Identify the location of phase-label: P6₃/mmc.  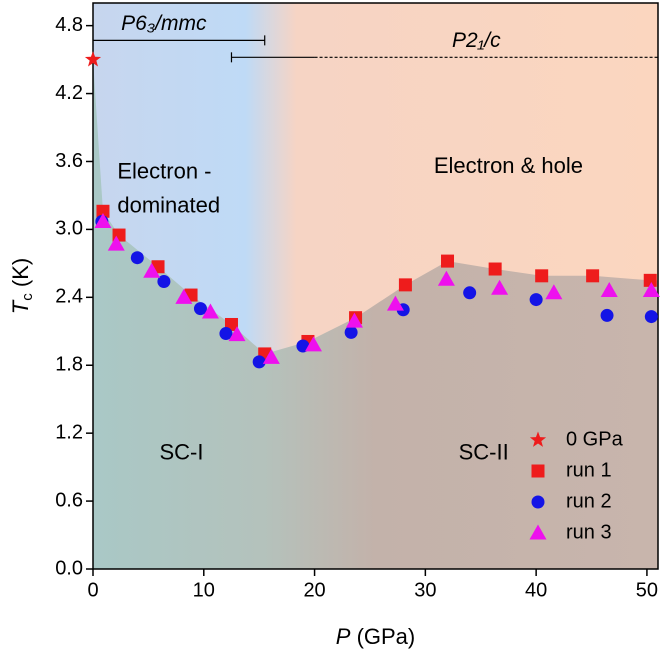
(164, 23).